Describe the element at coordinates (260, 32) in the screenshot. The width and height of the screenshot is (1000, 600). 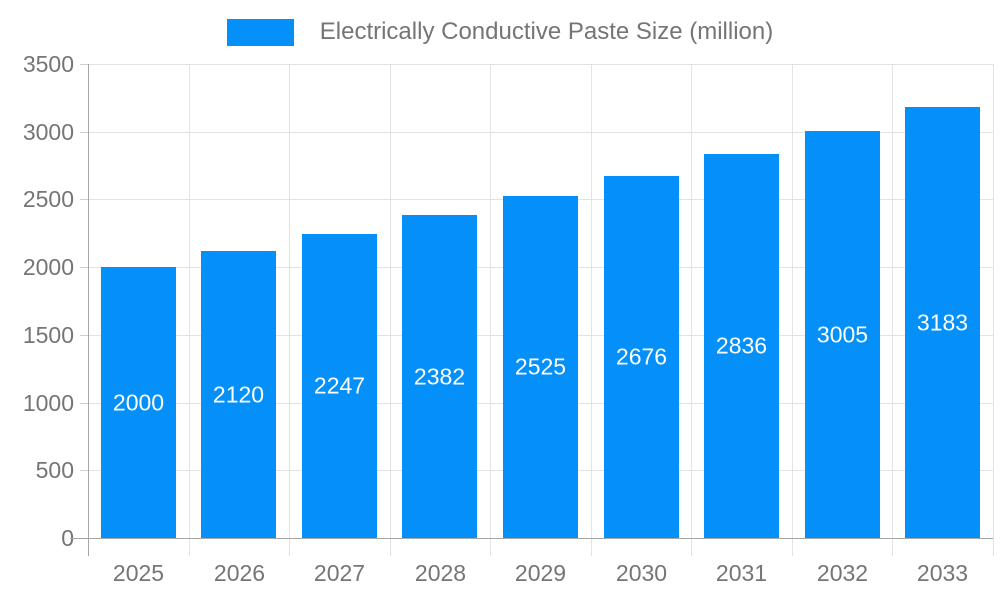
I see `legend-swatch` at that location.